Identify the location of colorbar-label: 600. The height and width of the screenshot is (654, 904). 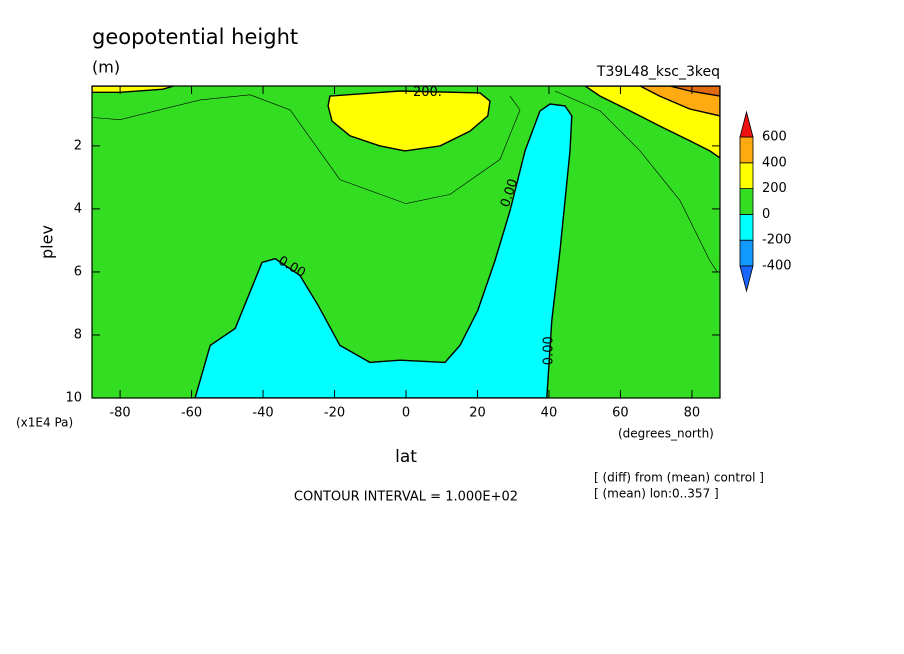
(774, 137).